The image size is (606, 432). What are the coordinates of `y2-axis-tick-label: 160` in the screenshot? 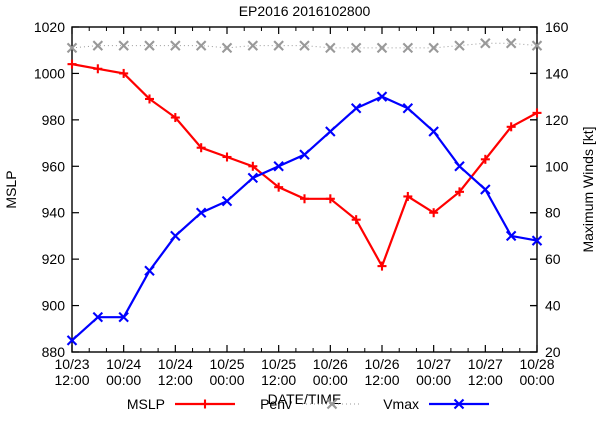 It's located at (557, 27).